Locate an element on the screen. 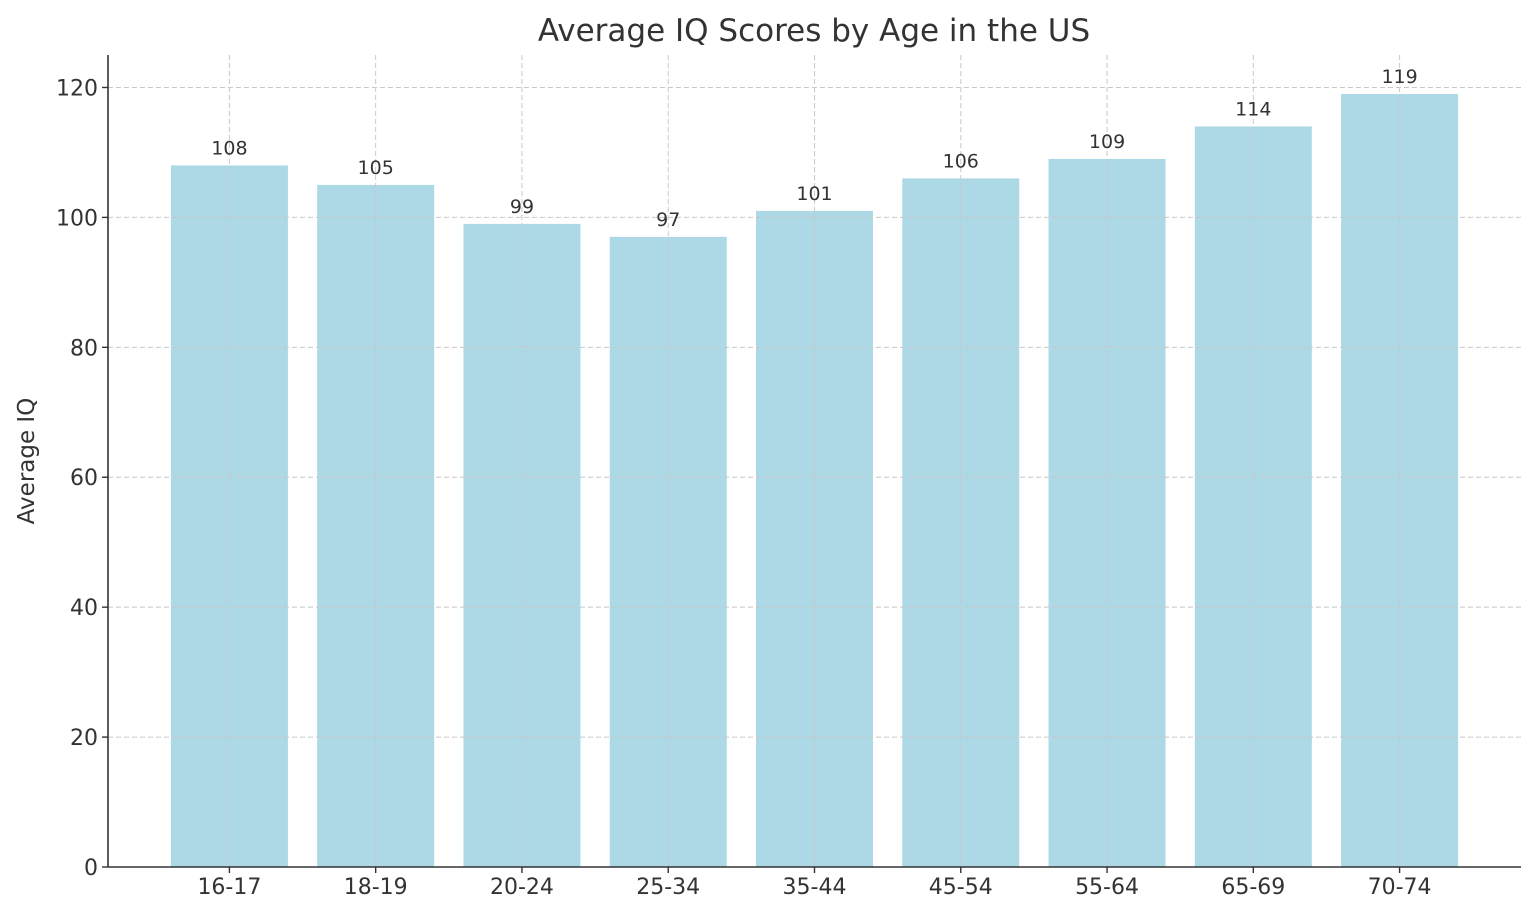  y-tick-label: 60 is located at coordinates (84, 478).